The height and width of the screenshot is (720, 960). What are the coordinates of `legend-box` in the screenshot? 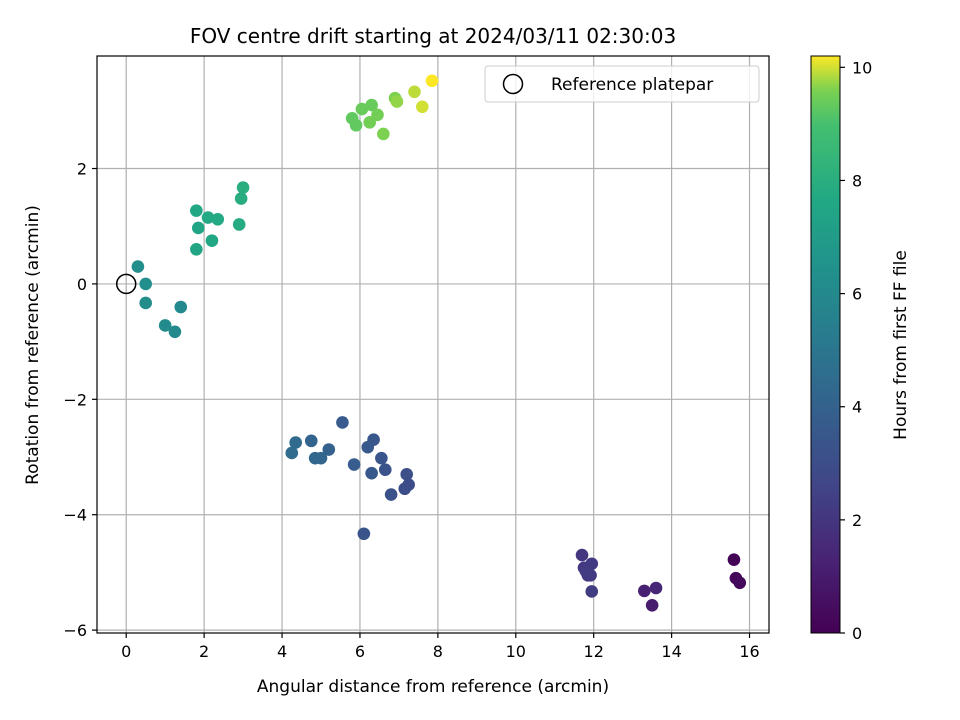 It's located at (622, 84).